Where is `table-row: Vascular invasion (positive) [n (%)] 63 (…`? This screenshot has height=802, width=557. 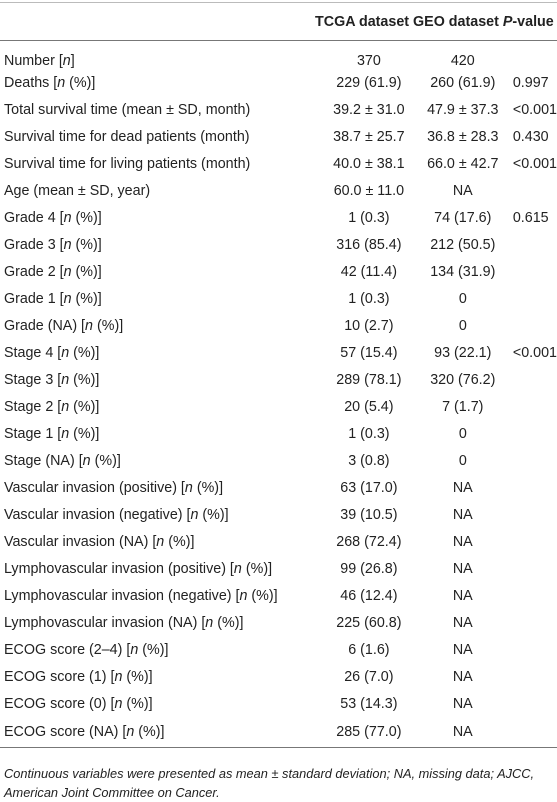
table-row: Vascular invasion (positive) [n (%)] 63 (… is located at coordinates (278, 487).